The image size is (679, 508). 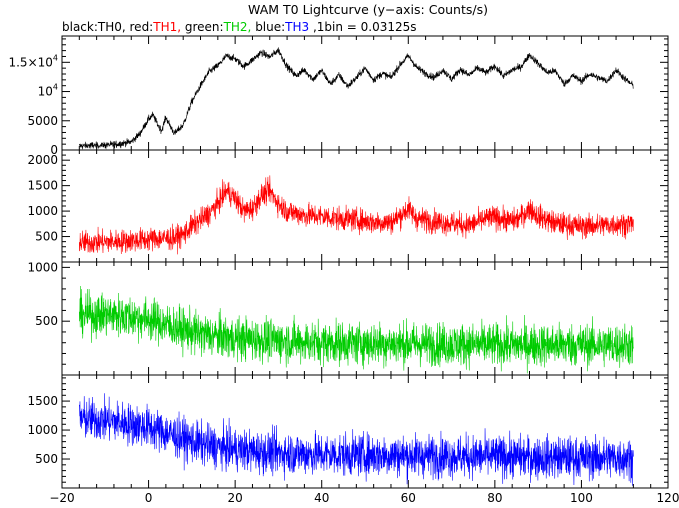 What do you see at coordinates (321, 497) in the screenshot?
I see `x-tick-label: 40` at bounding box center [321, 497].